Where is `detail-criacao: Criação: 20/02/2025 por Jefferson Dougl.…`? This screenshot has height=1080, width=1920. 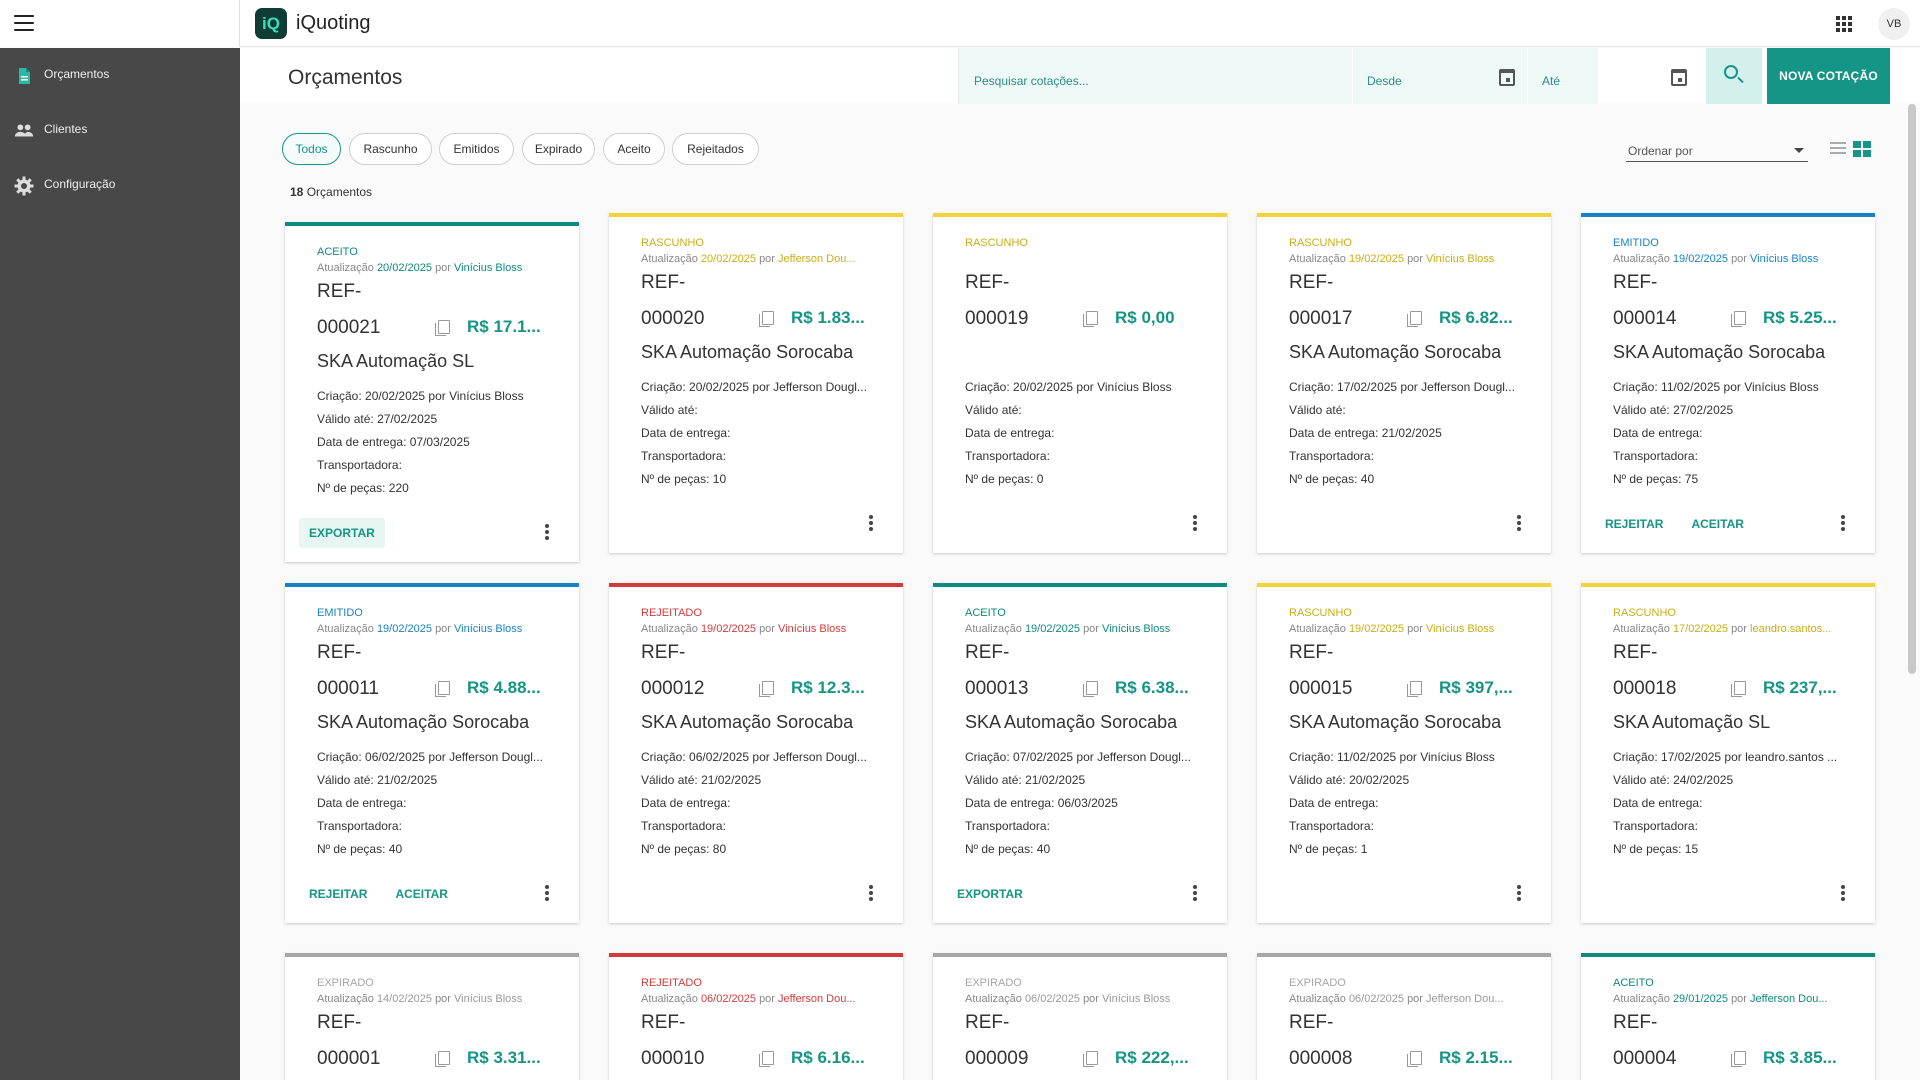
detail-criacao: Criação: 20/02/2025 por Jefferson Dougl.… is located at coordinates (761, 391).